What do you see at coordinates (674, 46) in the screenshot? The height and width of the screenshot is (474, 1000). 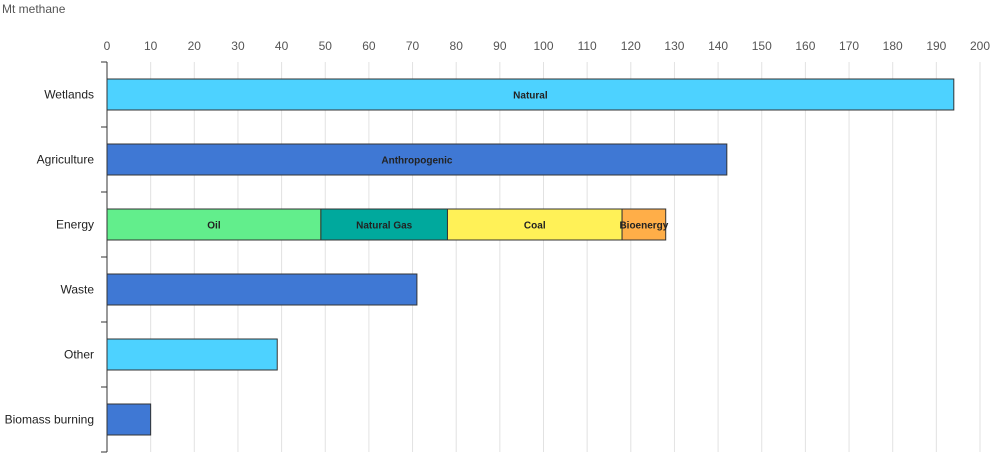 I see `x-tick-label-130: 130` at bounding box center [674, 46].